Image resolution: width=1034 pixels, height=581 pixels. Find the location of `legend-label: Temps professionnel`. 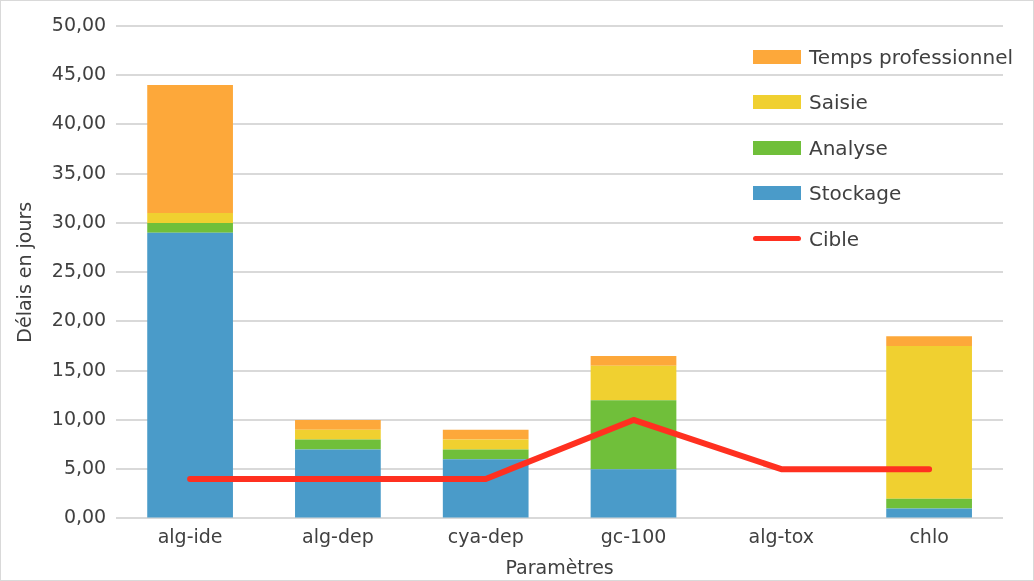

legend-label: Temps professionnel is located at coordinates (911, 56).